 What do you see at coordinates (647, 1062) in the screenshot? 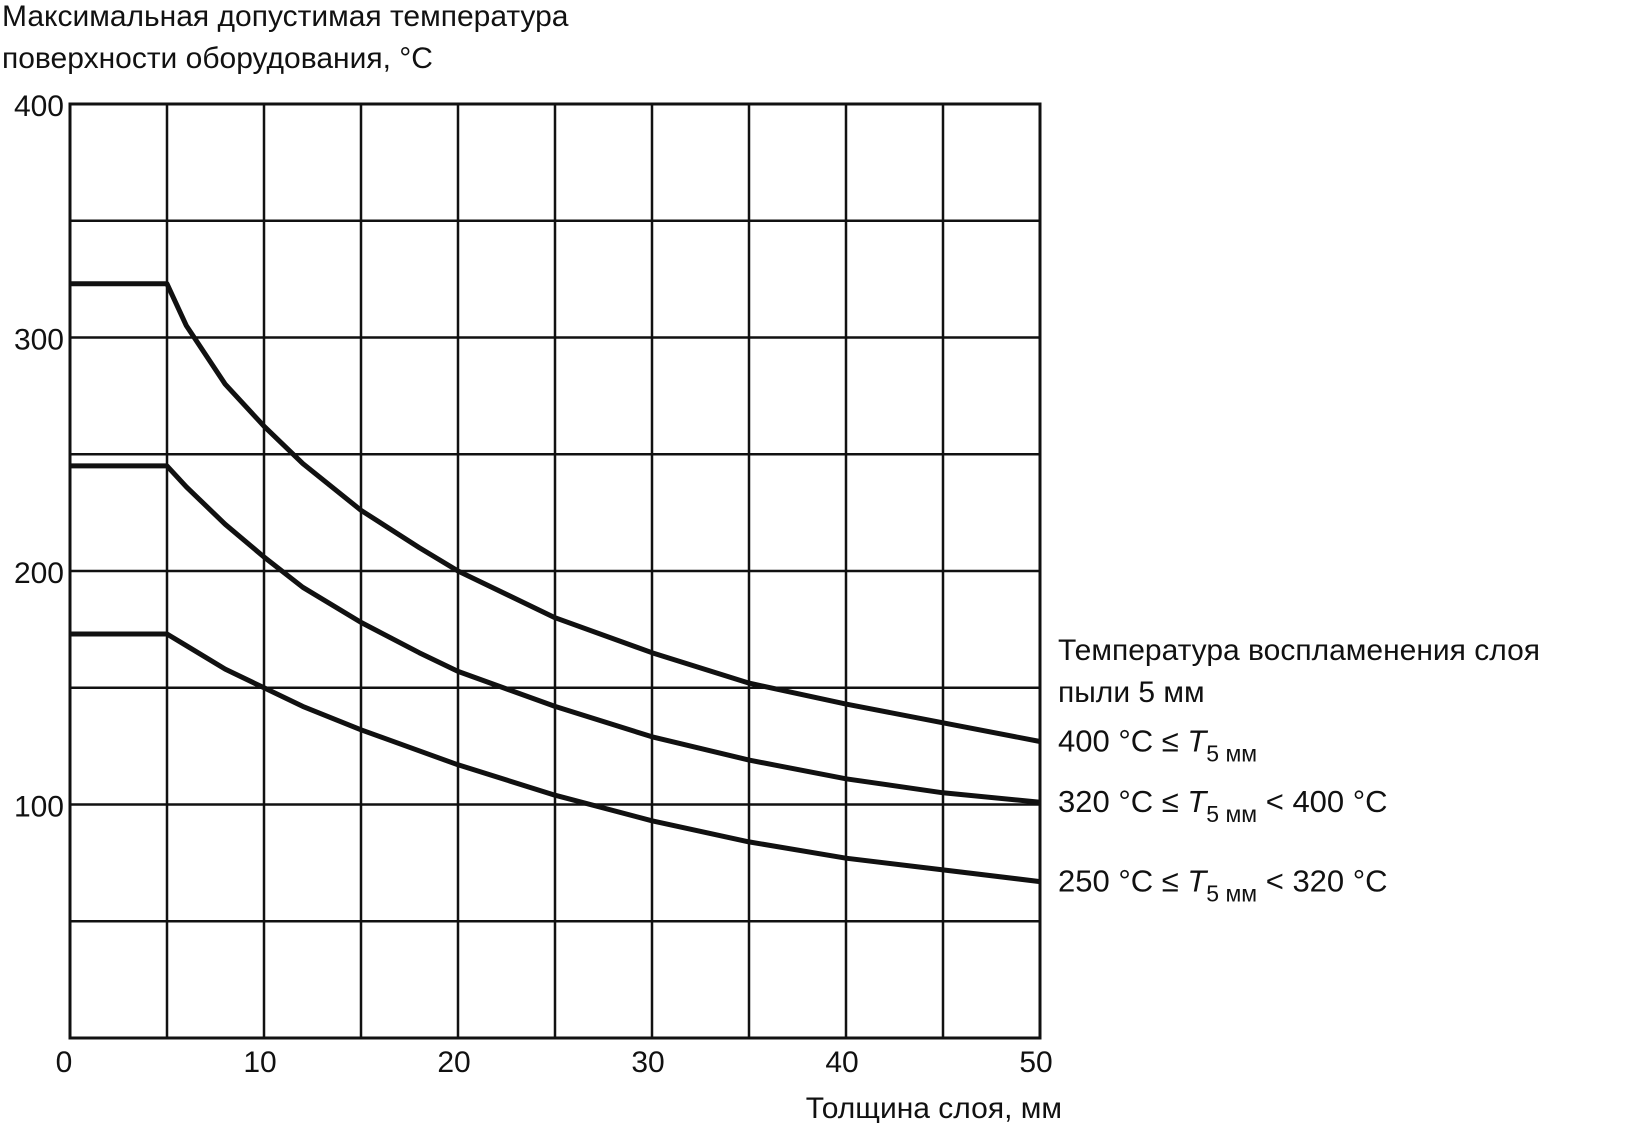
I see `x-tick-label: 30` at bounding box center [647, 1062].